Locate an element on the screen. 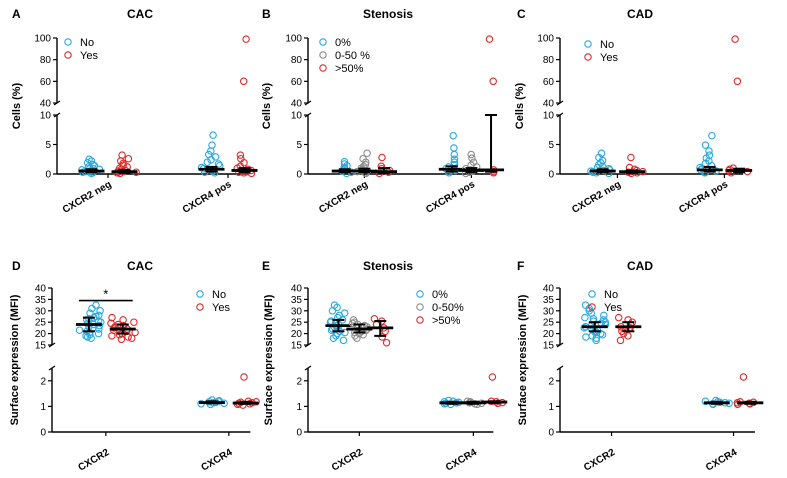 The width and height of the screenshot is (787, 478). y-tick-label: 80 is located at coordinates (297, 60).